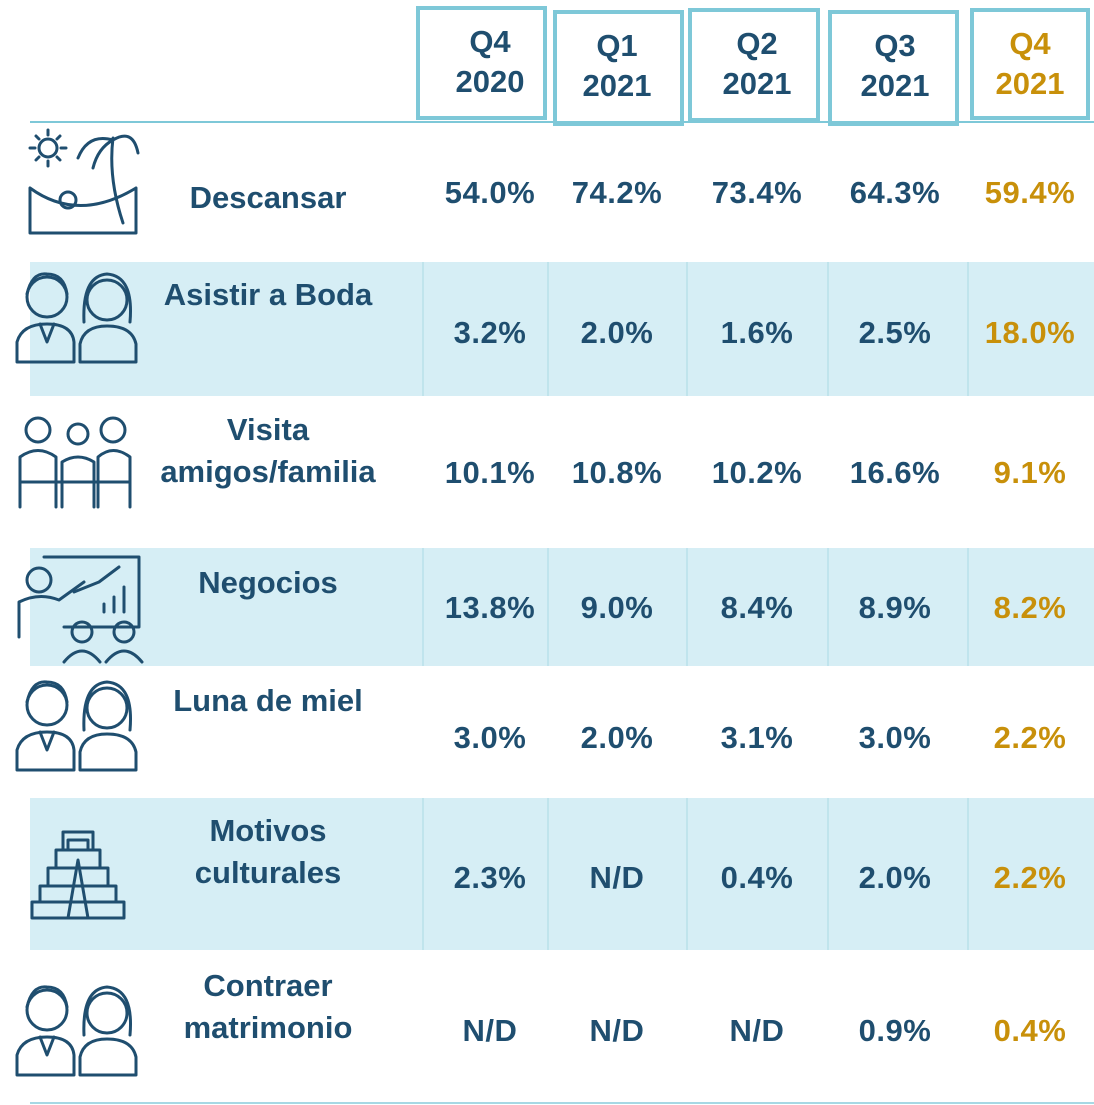 The height and width of the screenshot is (1105, 1094). What do you see at coordinates (895, 332) in the screenshot?
I see `cell-value: 2.5%` at bounding box center [895, 332].